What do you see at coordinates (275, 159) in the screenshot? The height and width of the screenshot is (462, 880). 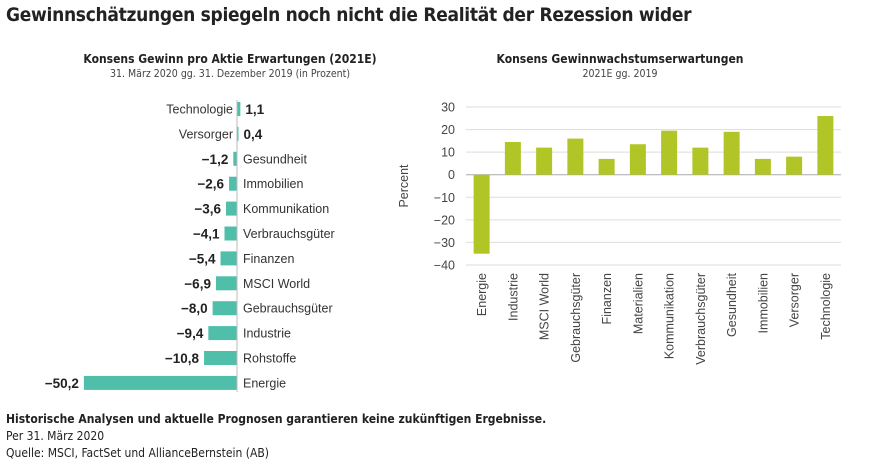 I see `category-label: Gesundheit` at bounding box center [275, 159].